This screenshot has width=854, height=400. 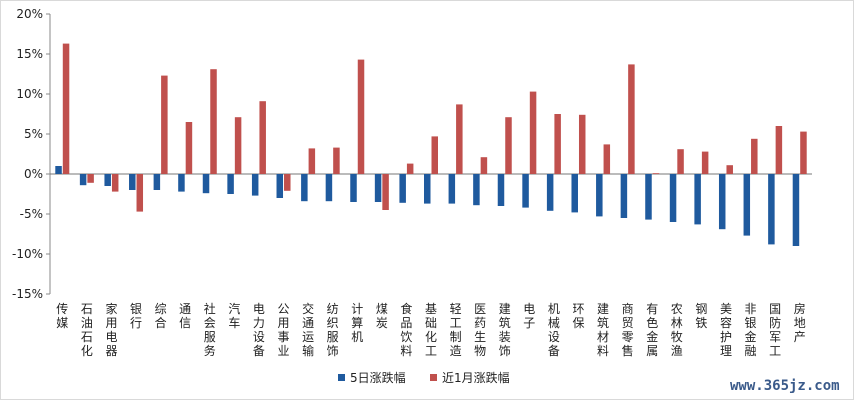 I want to click on y-tick-label: 10%, so click(x=29, y=94).